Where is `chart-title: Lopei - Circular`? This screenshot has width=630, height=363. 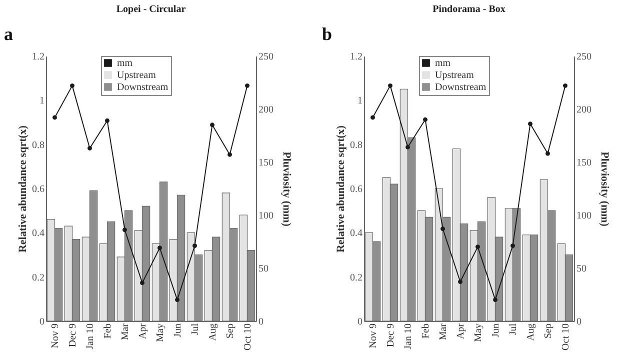
chart-title: Lopei - Circular is located at coordinates (151, 9).